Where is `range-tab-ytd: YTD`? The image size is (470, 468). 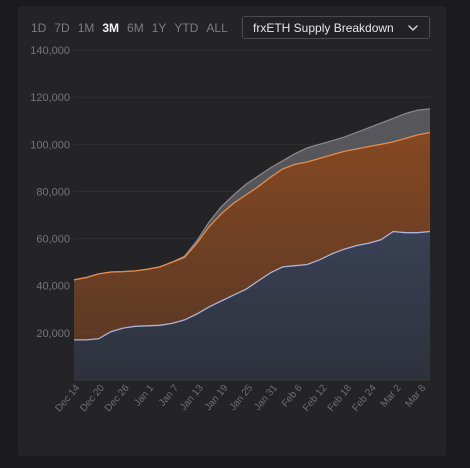
range-tab-ytd: YTD is located at coordinates (186, 28).